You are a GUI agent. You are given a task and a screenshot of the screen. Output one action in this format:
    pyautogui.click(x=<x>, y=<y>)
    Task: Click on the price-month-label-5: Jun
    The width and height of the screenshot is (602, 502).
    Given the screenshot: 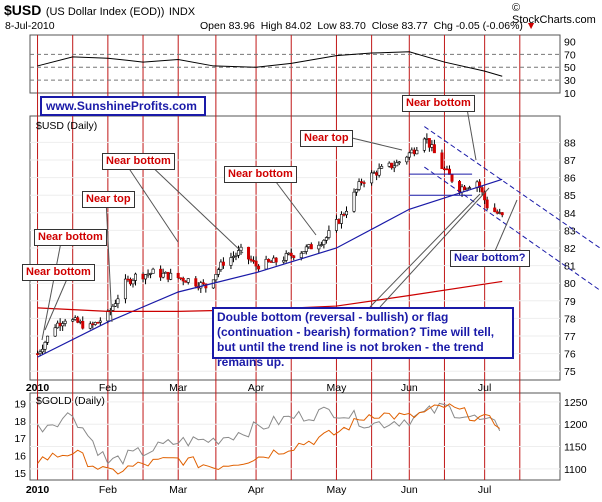 What is the action you would take?
    pyautogui.click(x=409, y=388)
    